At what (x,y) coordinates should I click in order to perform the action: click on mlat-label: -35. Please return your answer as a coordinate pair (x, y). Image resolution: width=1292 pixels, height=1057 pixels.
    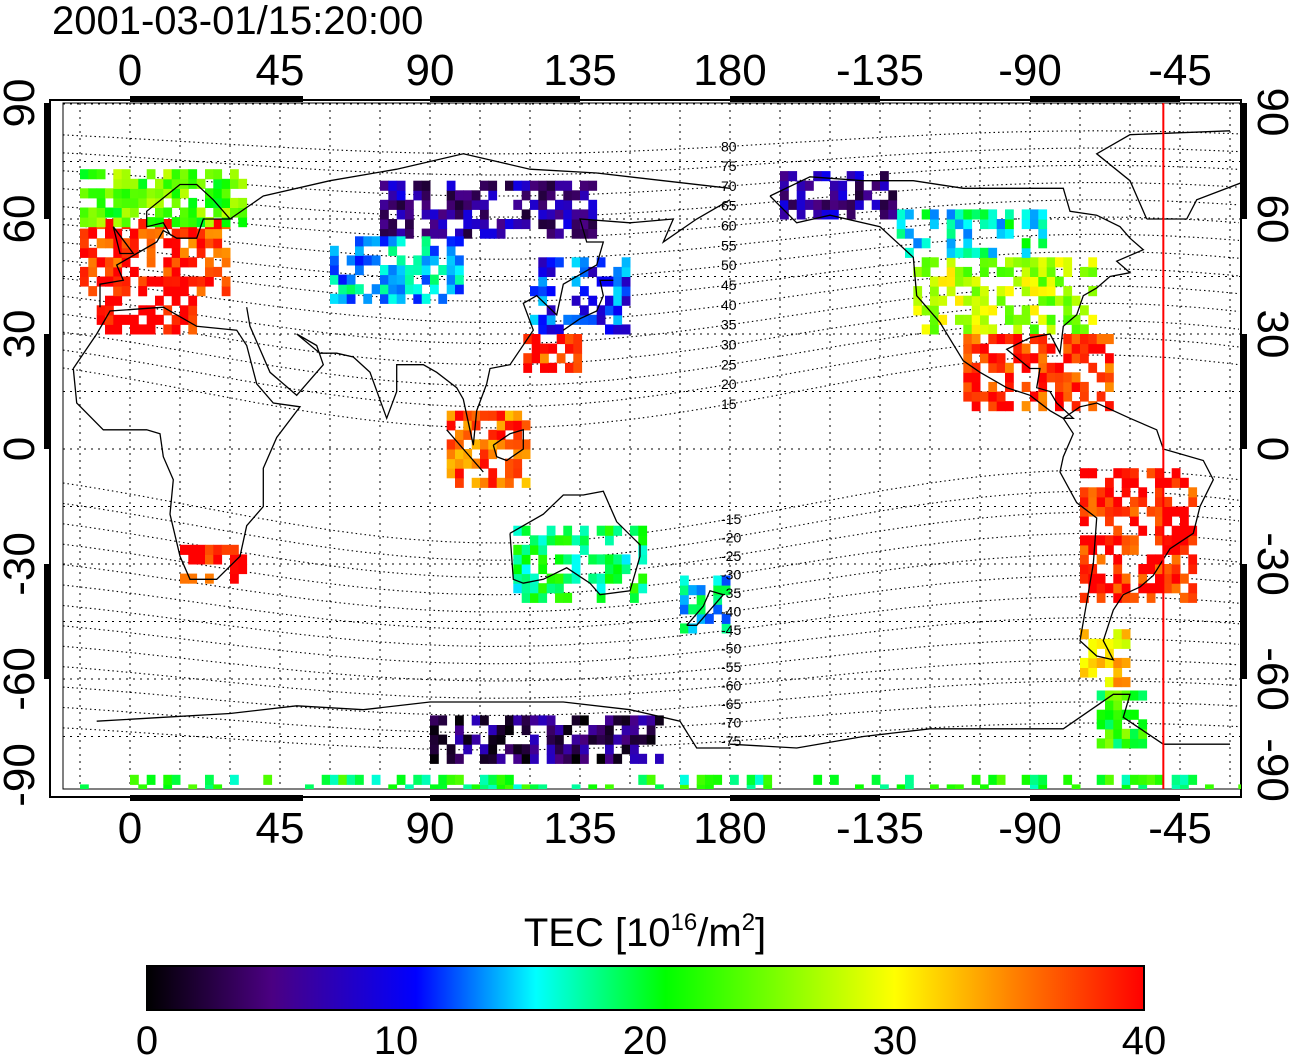
    Looking at the image, I should click on (731, 593).